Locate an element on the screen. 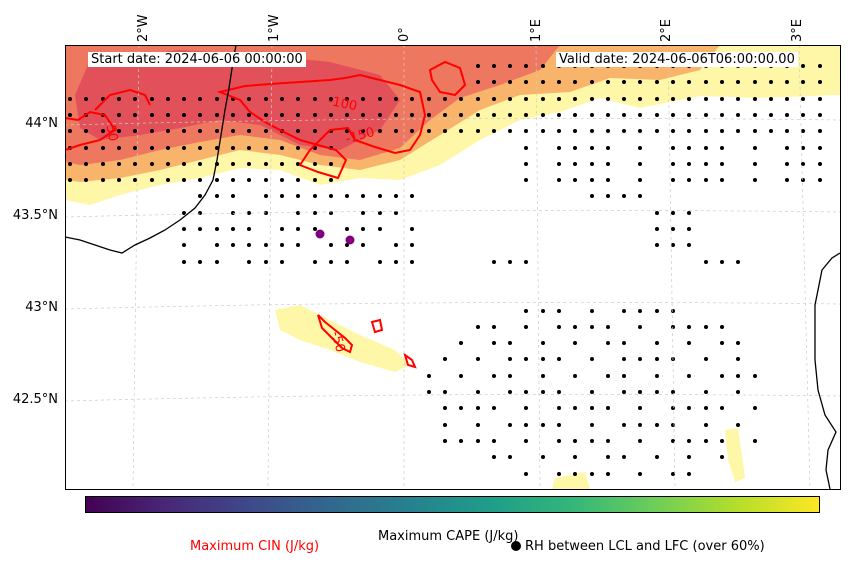  lat-tick-label: 43°N is located at coordinates (41, 307).